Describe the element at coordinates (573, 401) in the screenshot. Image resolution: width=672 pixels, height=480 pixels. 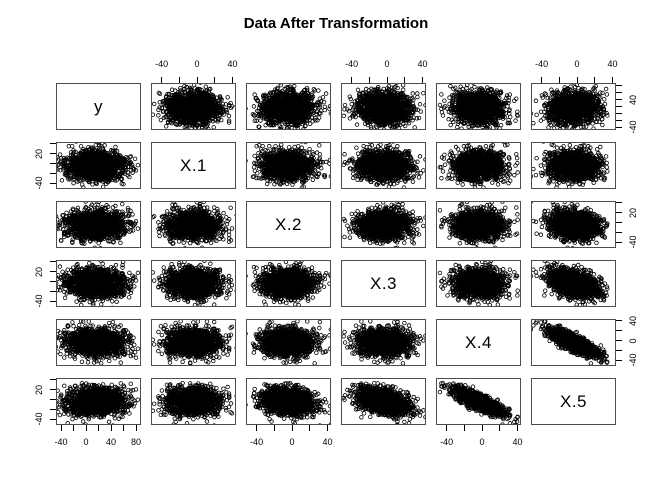
I see `diagonal-label-x-5: X.5` at that location.